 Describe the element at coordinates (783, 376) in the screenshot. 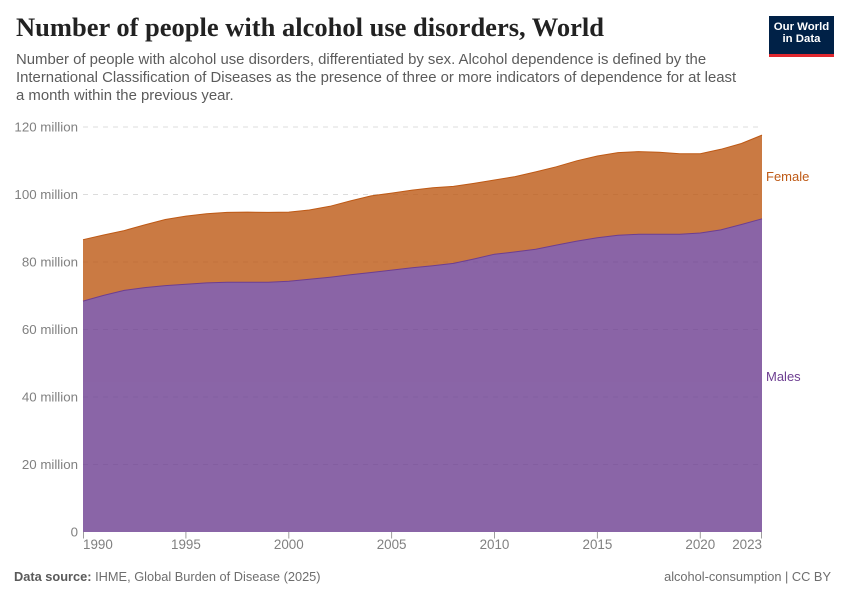

I see `svg-text: Males` at that location.